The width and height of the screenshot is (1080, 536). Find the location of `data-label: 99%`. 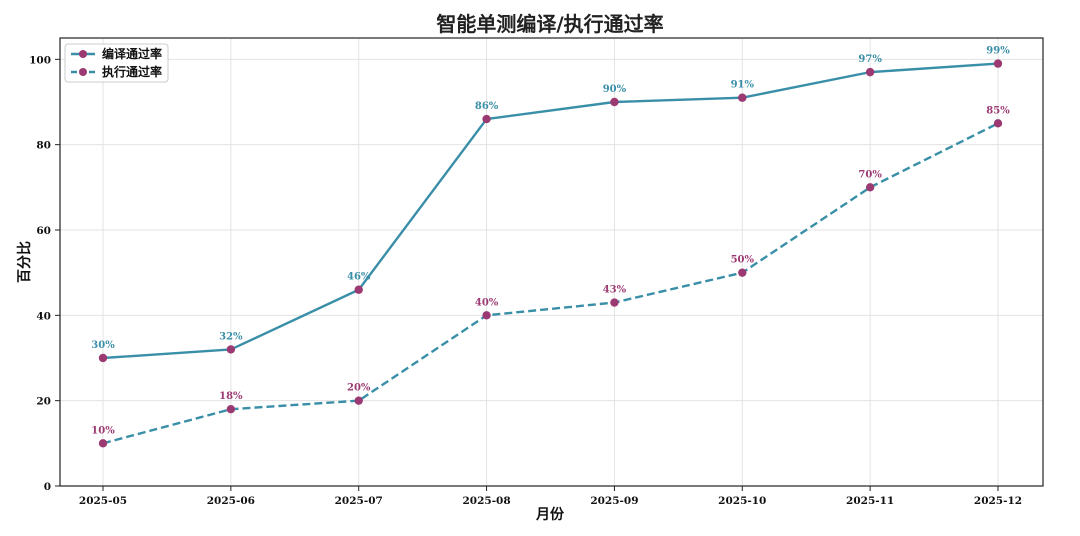

data-label: 99% is located at coordinates (998, 51).